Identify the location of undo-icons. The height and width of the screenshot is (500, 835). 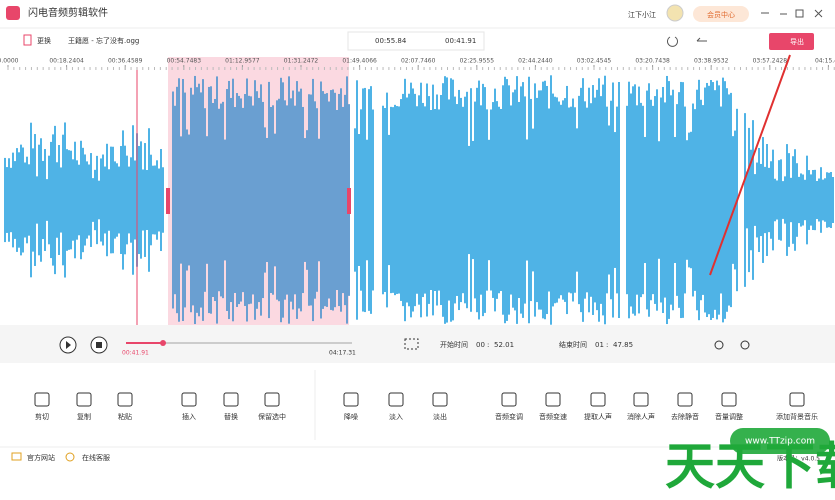
(687, 41).